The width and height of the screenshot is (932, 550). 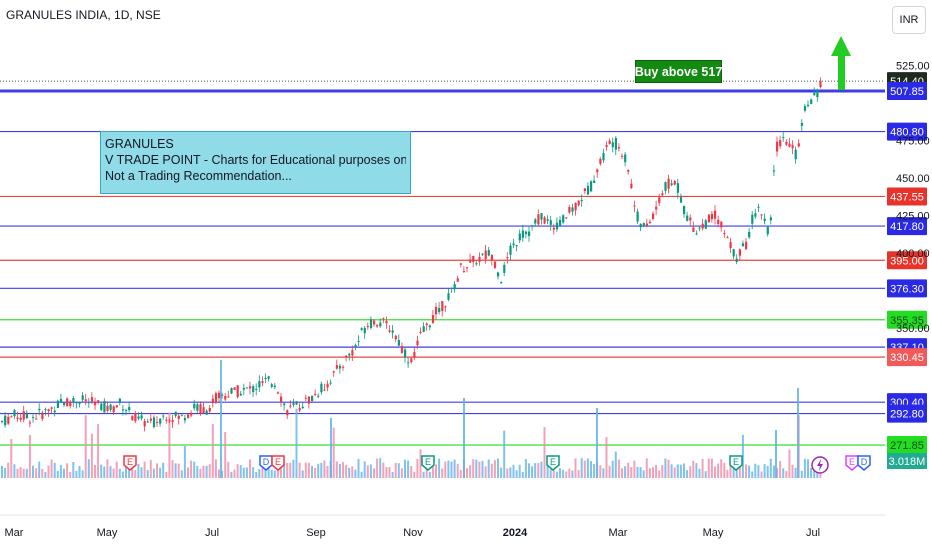 What do you see at coordinates (907, 445) in the screenshot?
I see `price-label-271.85: 271.85` at bounding box center [907, 445].